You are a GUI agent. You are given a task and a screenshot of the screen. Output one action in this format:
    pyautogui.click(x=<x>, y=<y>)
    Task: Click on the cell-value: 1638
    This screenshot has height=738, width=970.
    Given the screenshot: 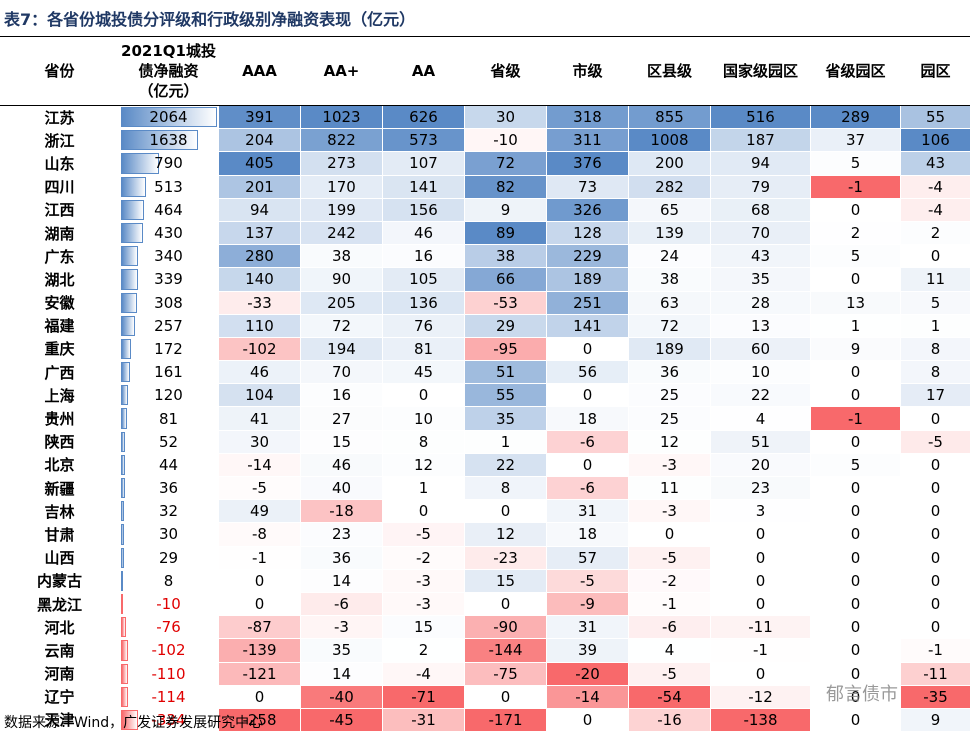 What is the action you would take?
    pyautogui.click(x=168, y=140)
    